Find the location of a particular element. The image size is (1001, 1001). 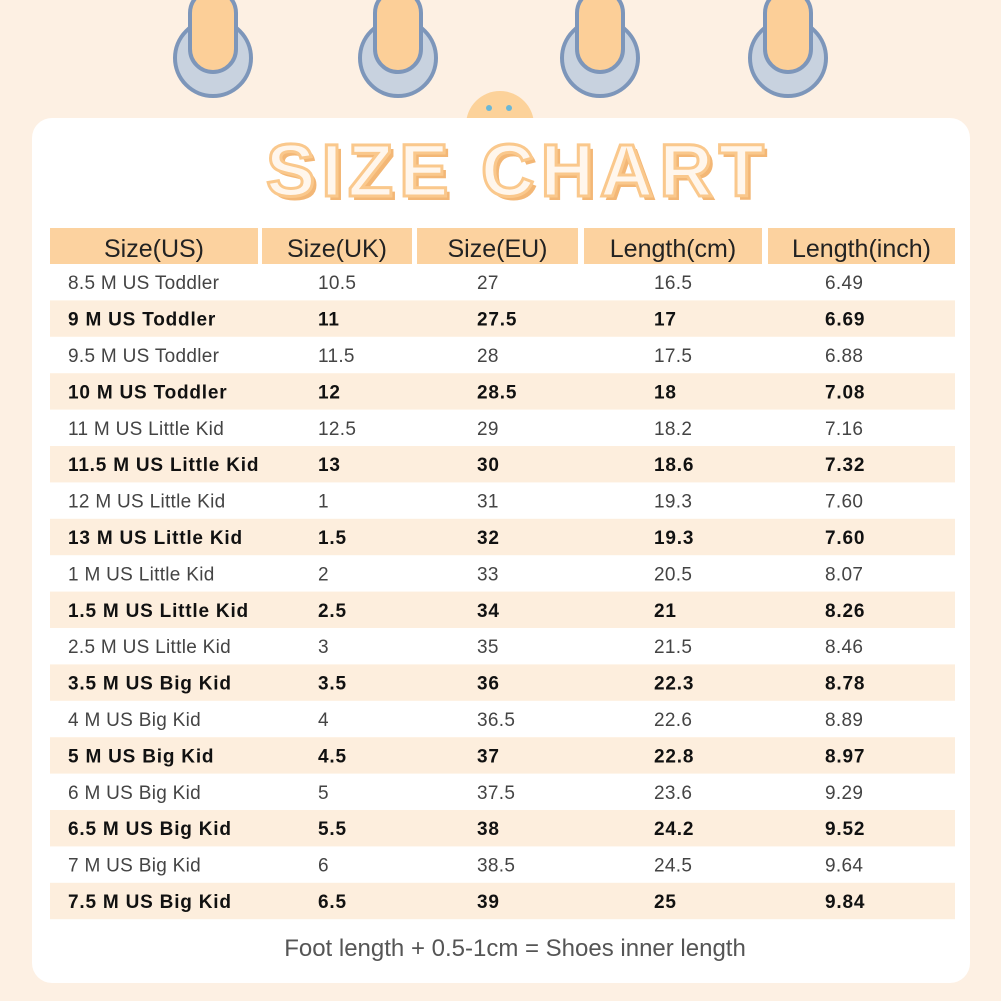

cell: 18.2 is located at coordinates (673, 429).